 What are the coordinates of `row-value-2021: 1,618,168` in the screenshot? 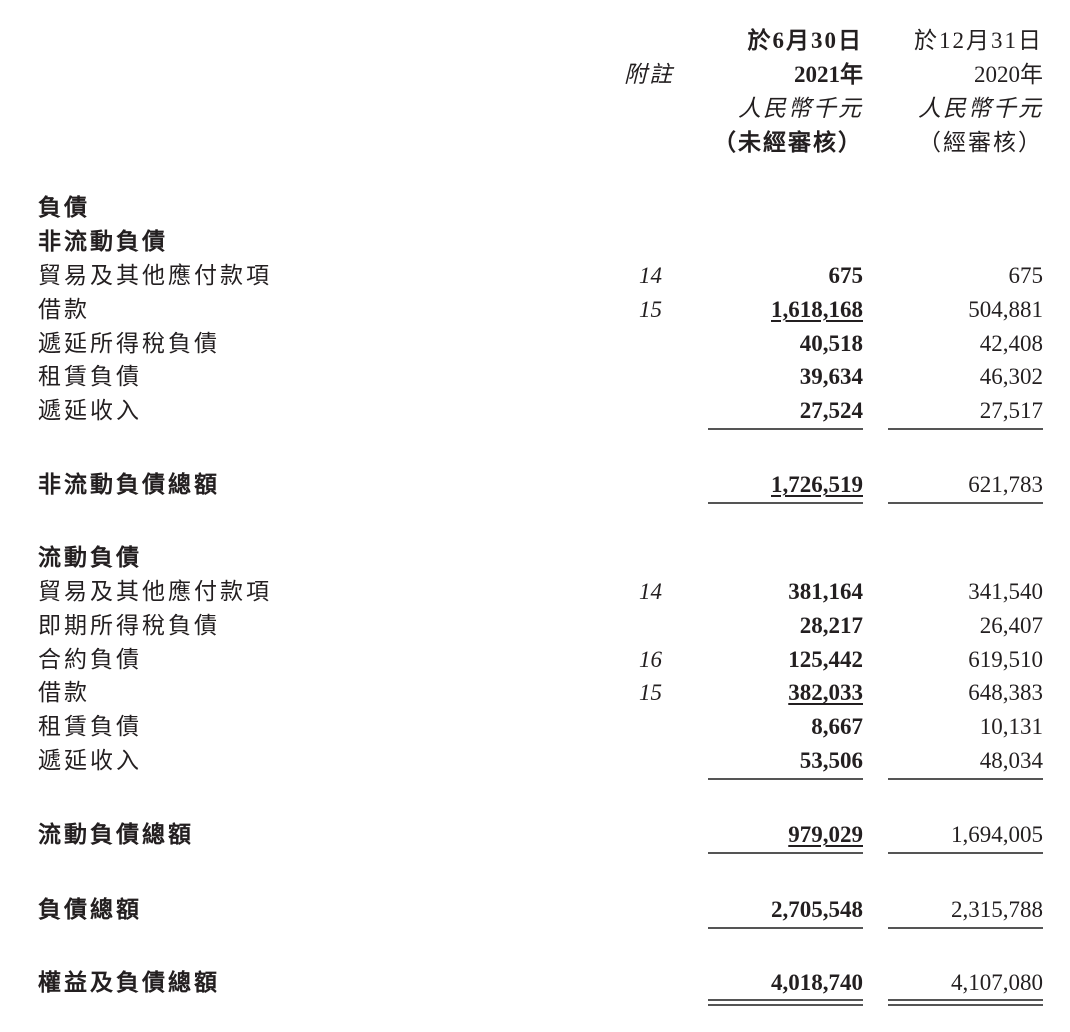 It's located at (817, 309).